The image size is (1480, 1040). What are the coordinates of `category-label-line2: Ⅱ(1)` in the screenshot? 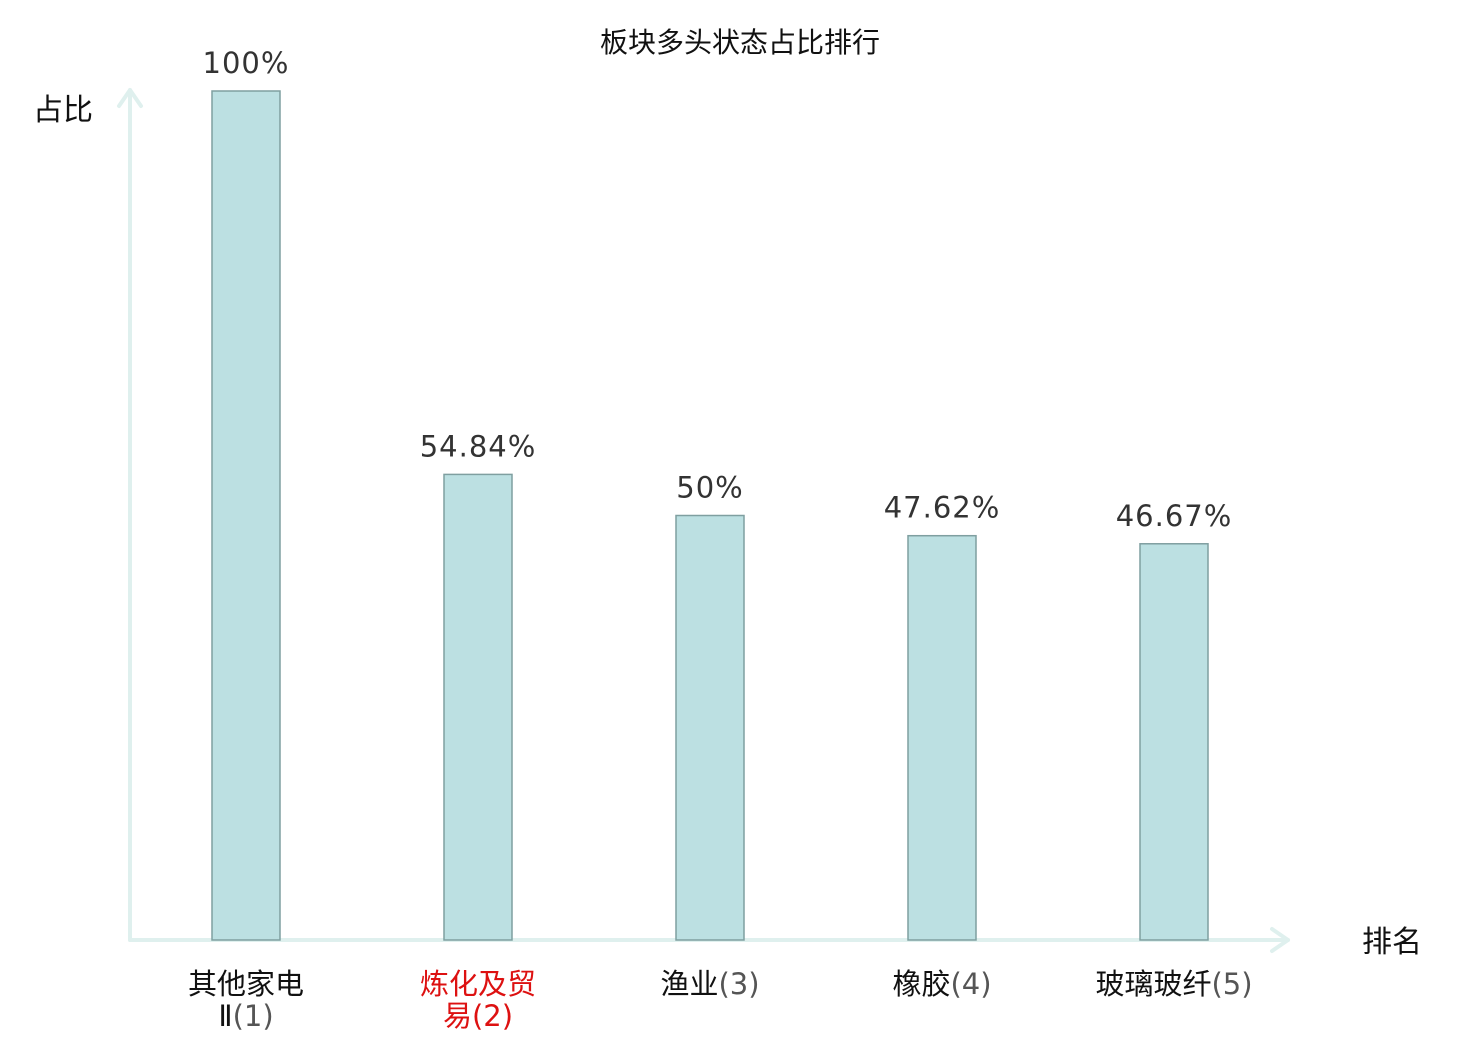 It's located at (245, 1016).